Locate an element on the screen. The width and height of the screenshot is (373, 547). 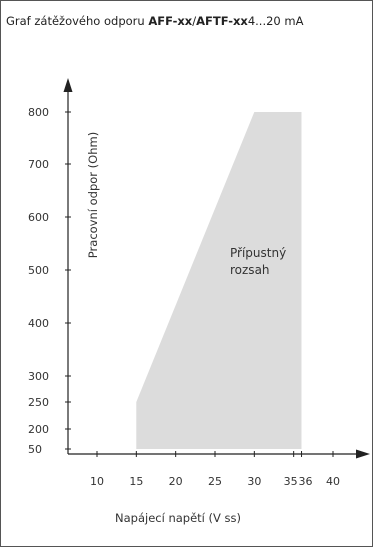
y-tick-label-250: 250 is located at coordinates (38, 402).